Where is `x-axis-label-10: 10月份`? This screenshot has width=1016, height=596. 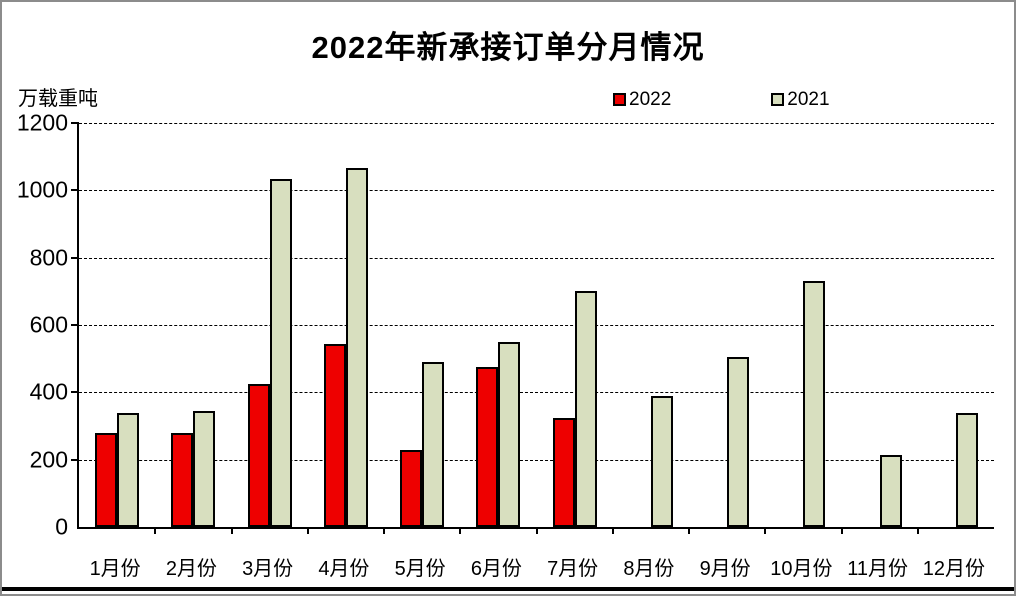 x-axis-label-10: 10月份 is located at coordinates (801, 569).